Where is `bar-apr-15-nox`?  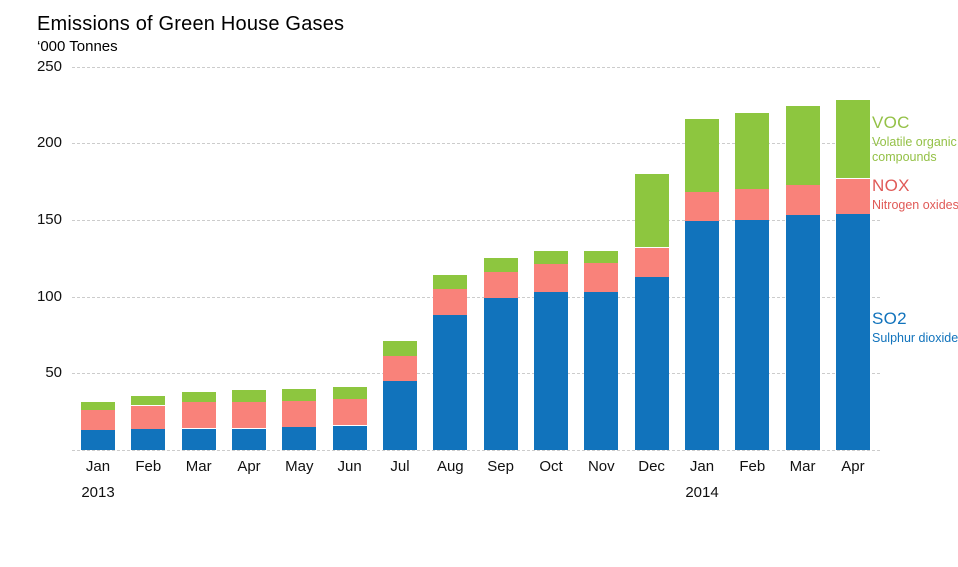
bar-apr-15-nox is located at coordinates (852, 196).